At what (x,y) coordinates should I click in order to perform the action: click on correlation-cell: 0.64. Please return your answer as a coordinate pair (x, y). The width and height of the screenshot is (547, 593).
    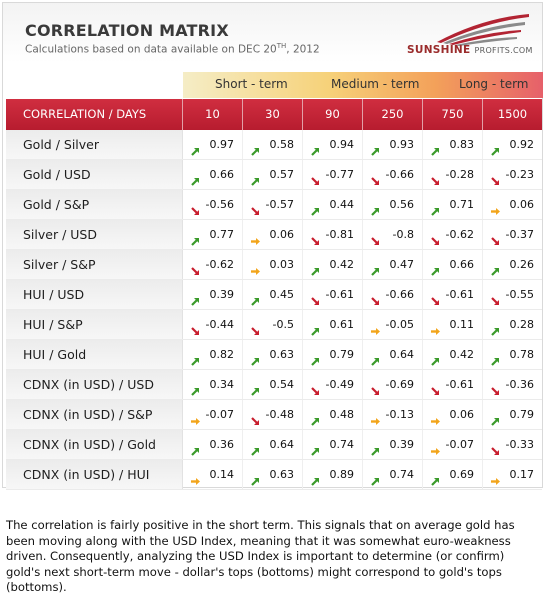
    Looking at the image, I should click on (273, 444).